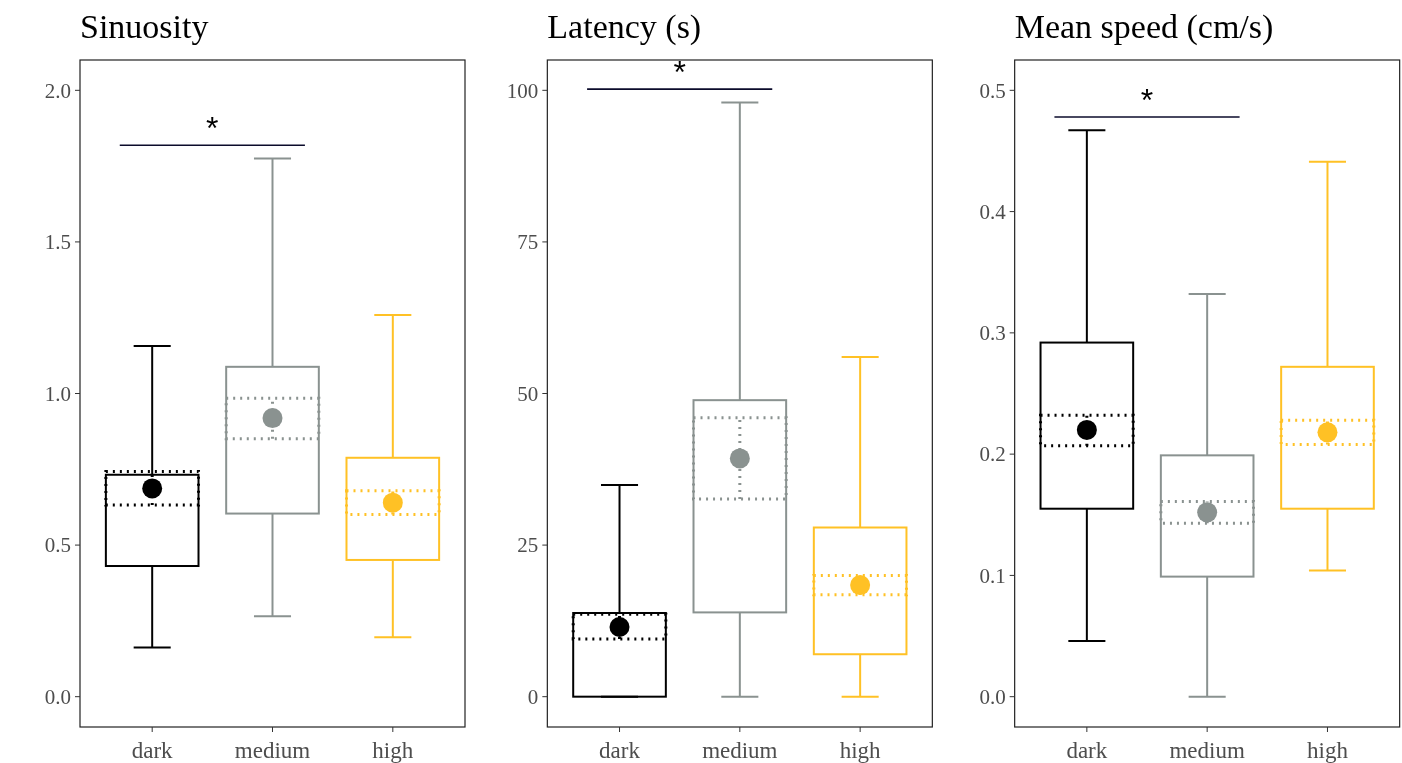  I want to click on y-tick-label: 0.4, so click(993, 211).